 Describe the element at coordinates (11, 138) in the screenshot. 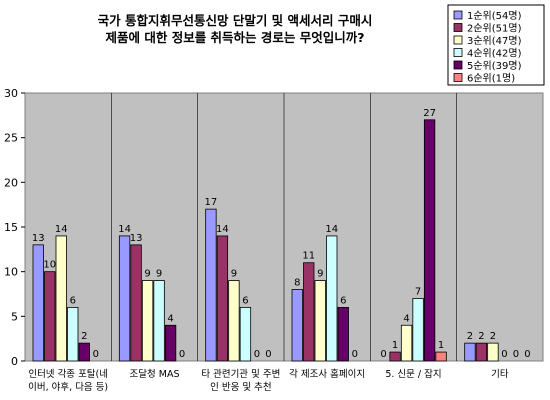

I see `y-tick-label: 25` at that location.